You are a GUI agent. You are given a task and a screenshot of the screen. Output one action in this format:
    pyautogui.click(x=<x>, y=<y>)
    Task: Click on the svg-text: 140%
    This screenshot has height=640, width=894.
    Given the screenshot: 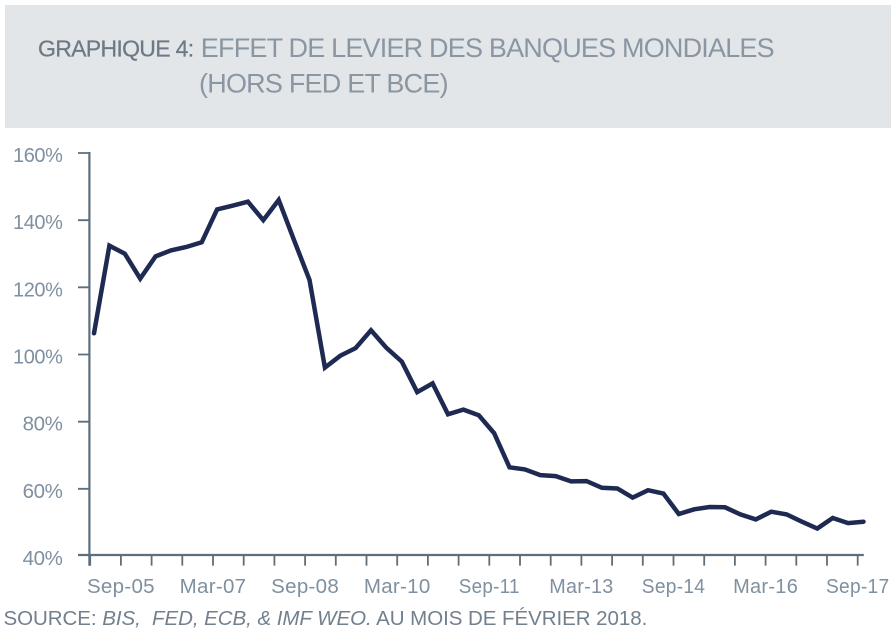 What is the action you would take?
    pyautogui.click(x=38, y=222)
    